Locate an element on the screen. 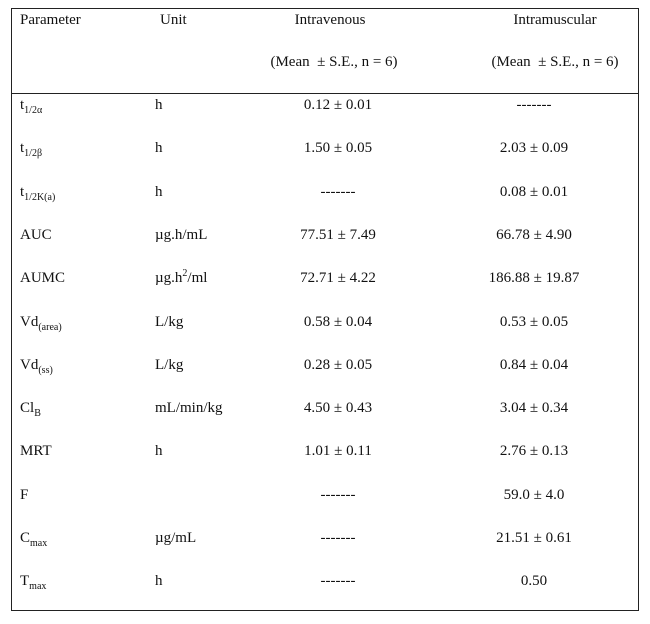 This screenshot has width=650, height=624. parameter: Cl is located at coordinates (27, 408).